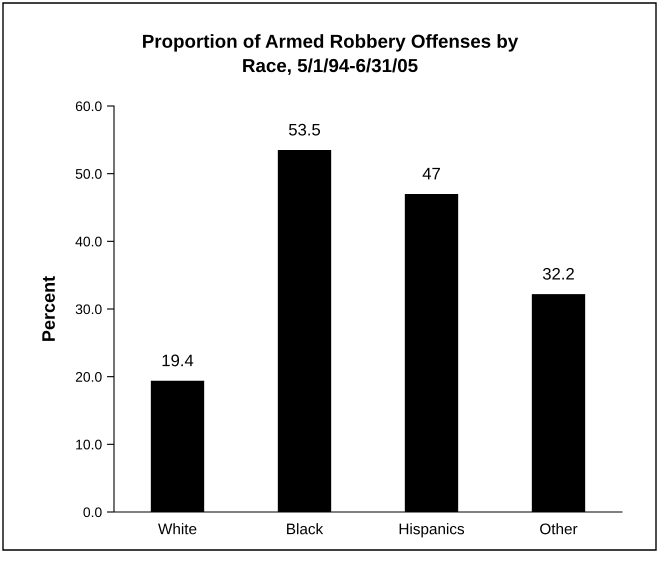 The image size is (660, 561). I want to click on data-label: 47, so click(431, 174).